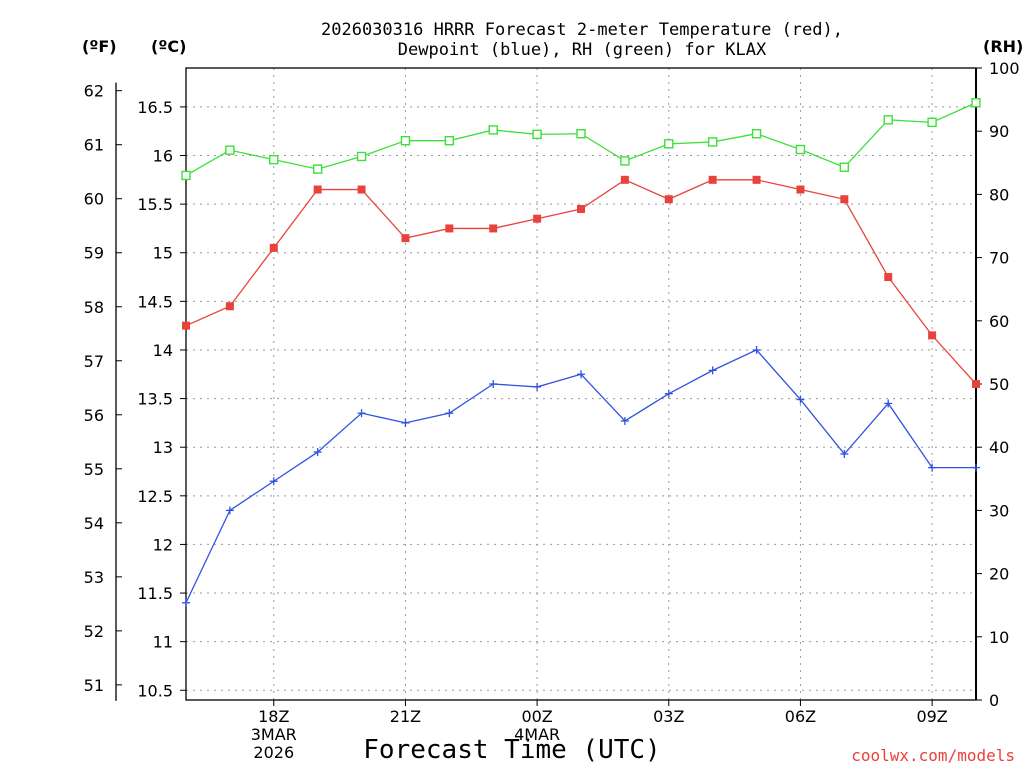 This screenshot has width=1024, height=768. What do you see at coordinates (168, 46) in the screenshot?
I see `celsius-unit-label: (ºC)` at bounding box center [168, 46].